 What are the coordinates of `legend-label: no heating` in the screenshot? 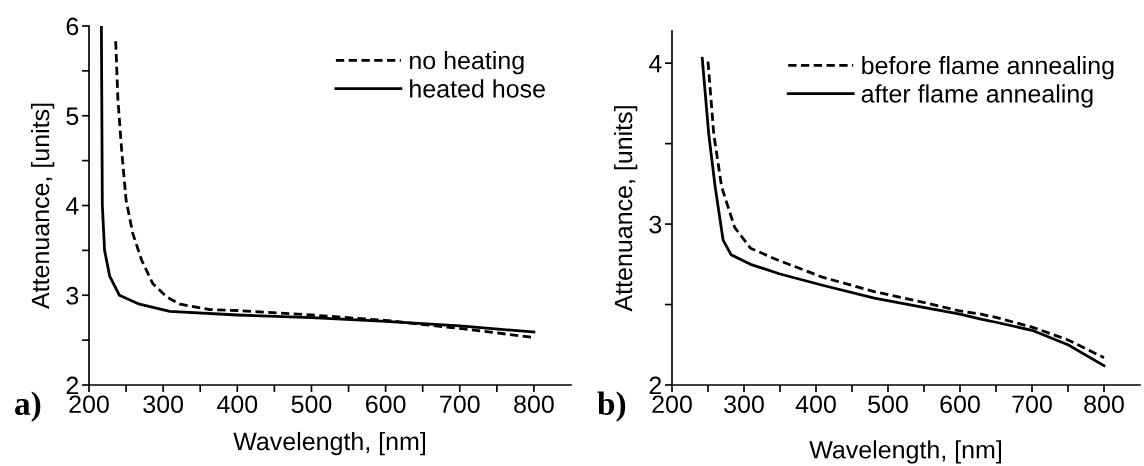 It's located at (467, 63).